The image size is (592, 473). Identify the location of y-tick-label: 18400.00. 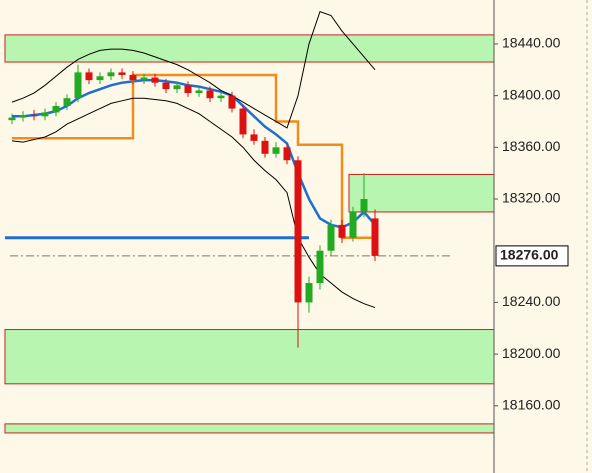
(531, 94).